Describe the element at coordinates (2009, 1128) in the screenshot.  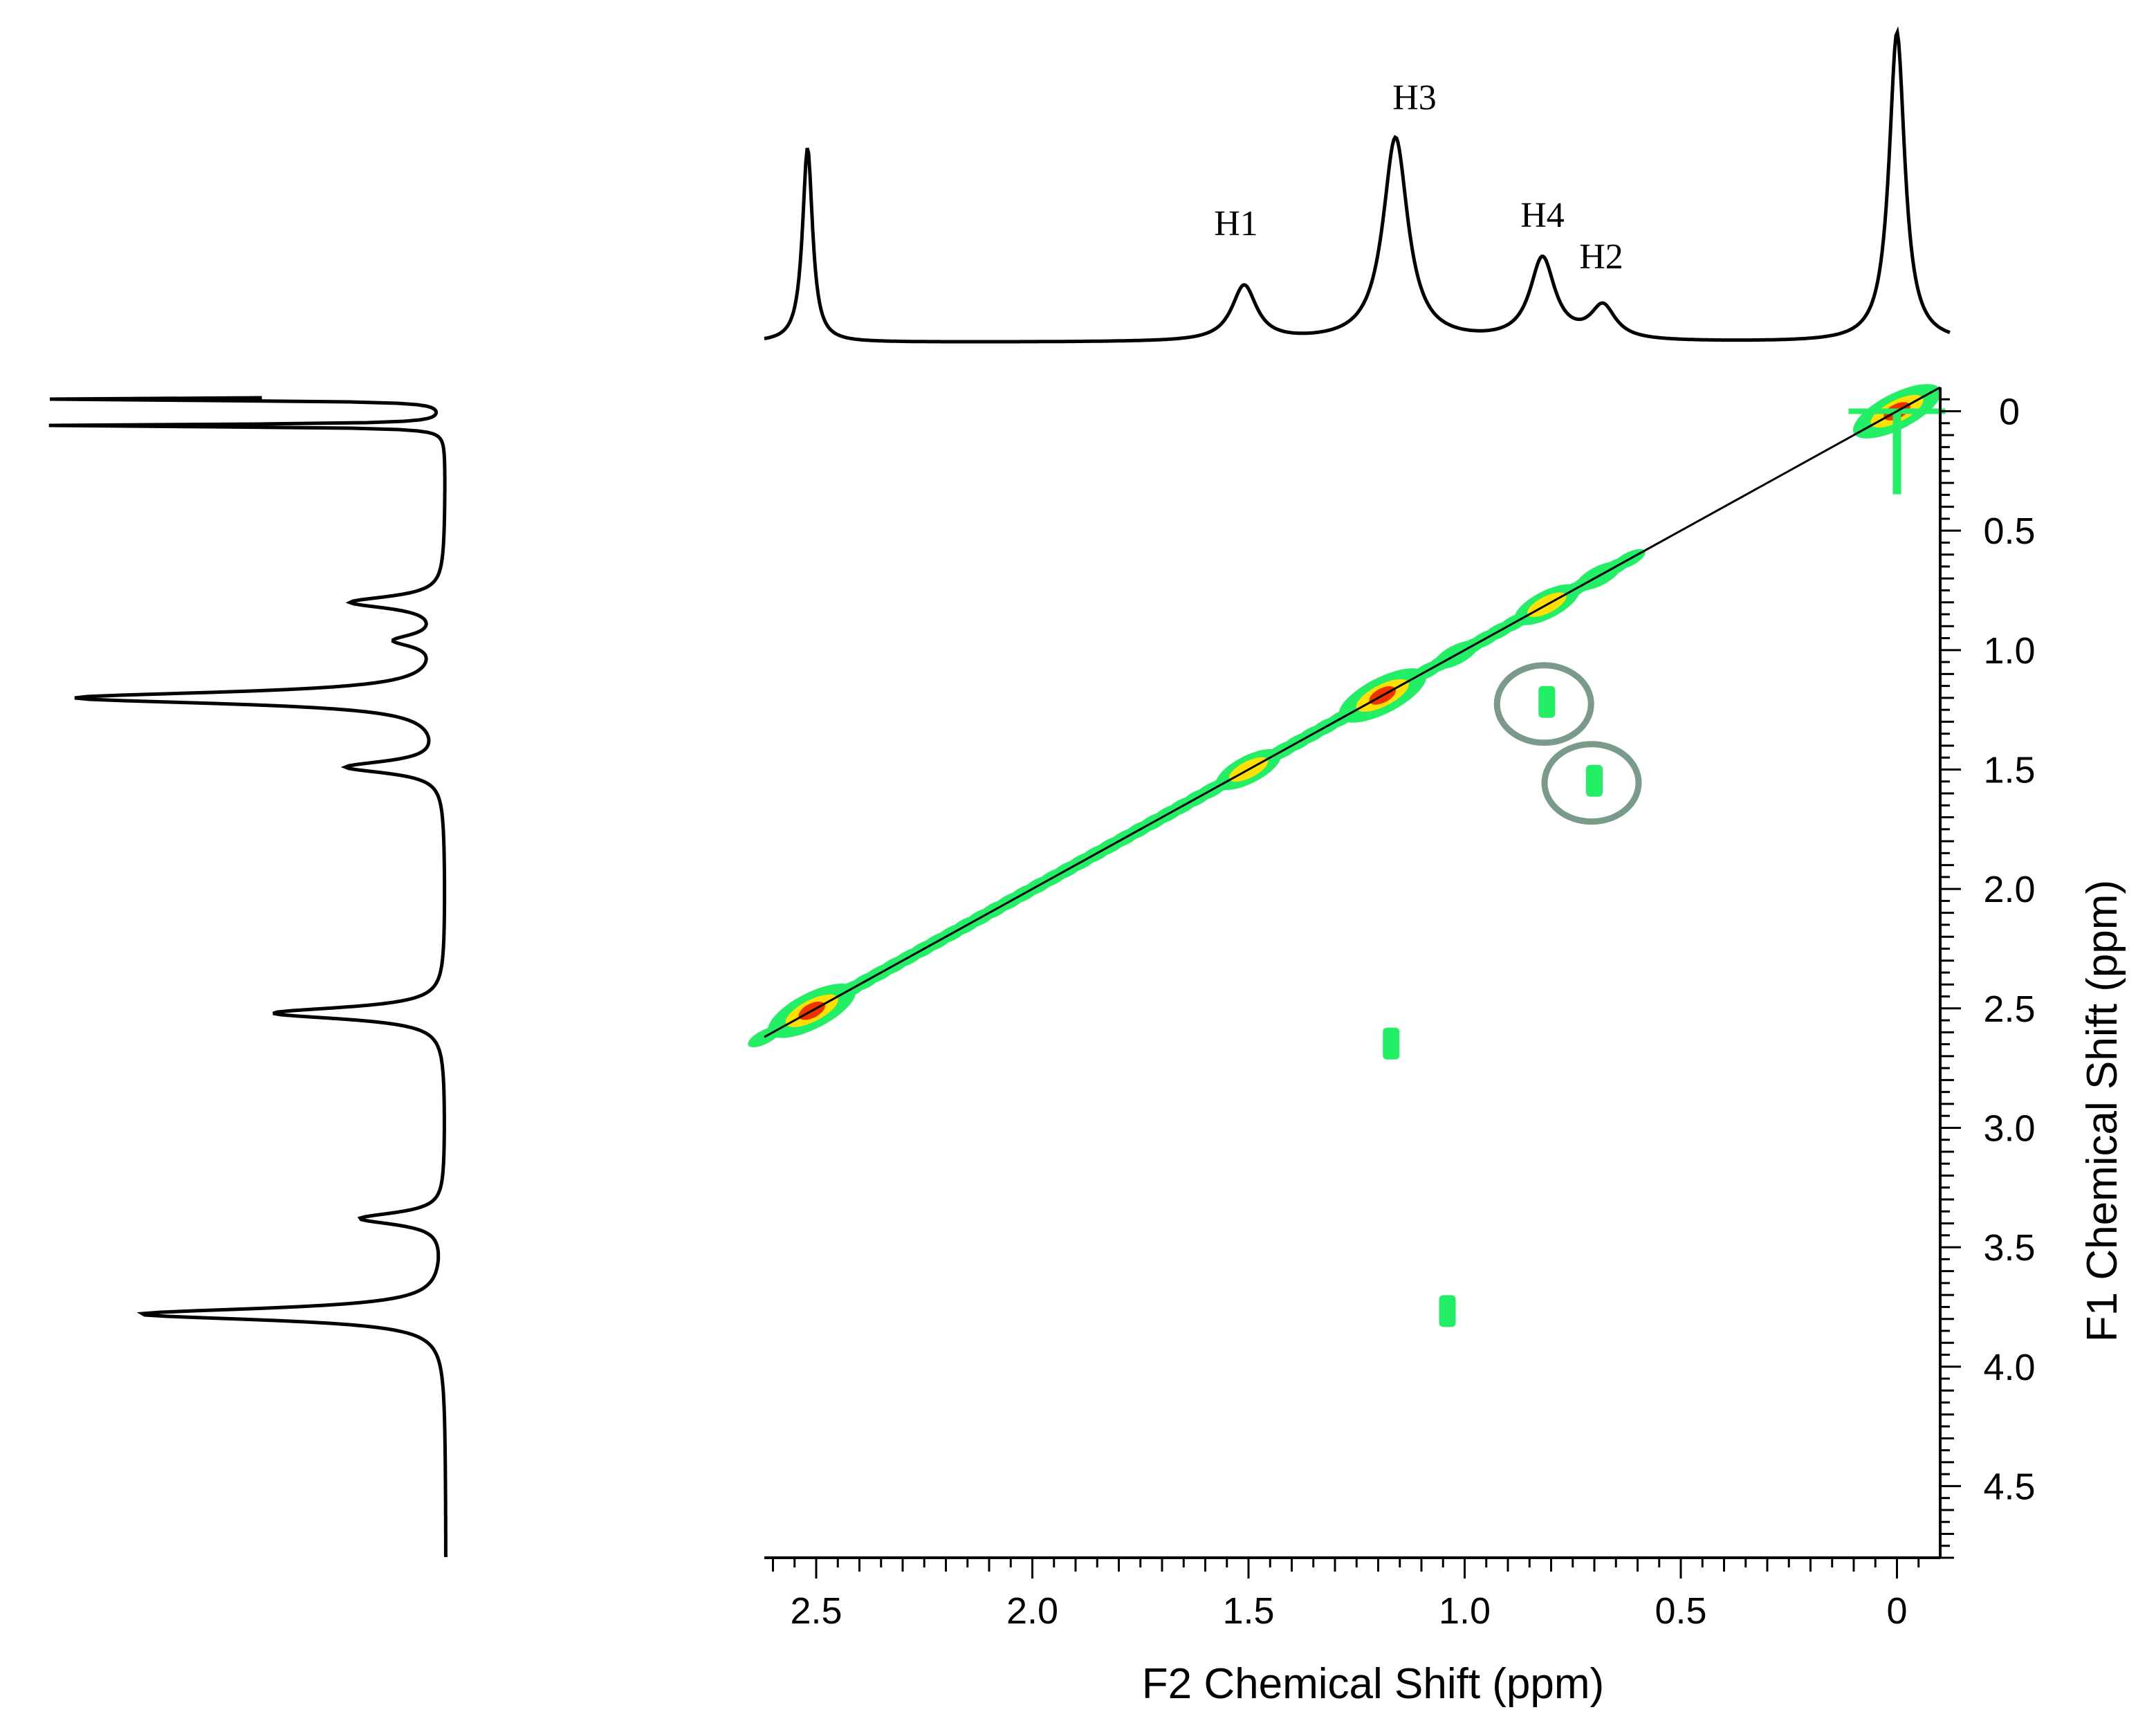
I see `y-tick-label: 3.0` at that location.